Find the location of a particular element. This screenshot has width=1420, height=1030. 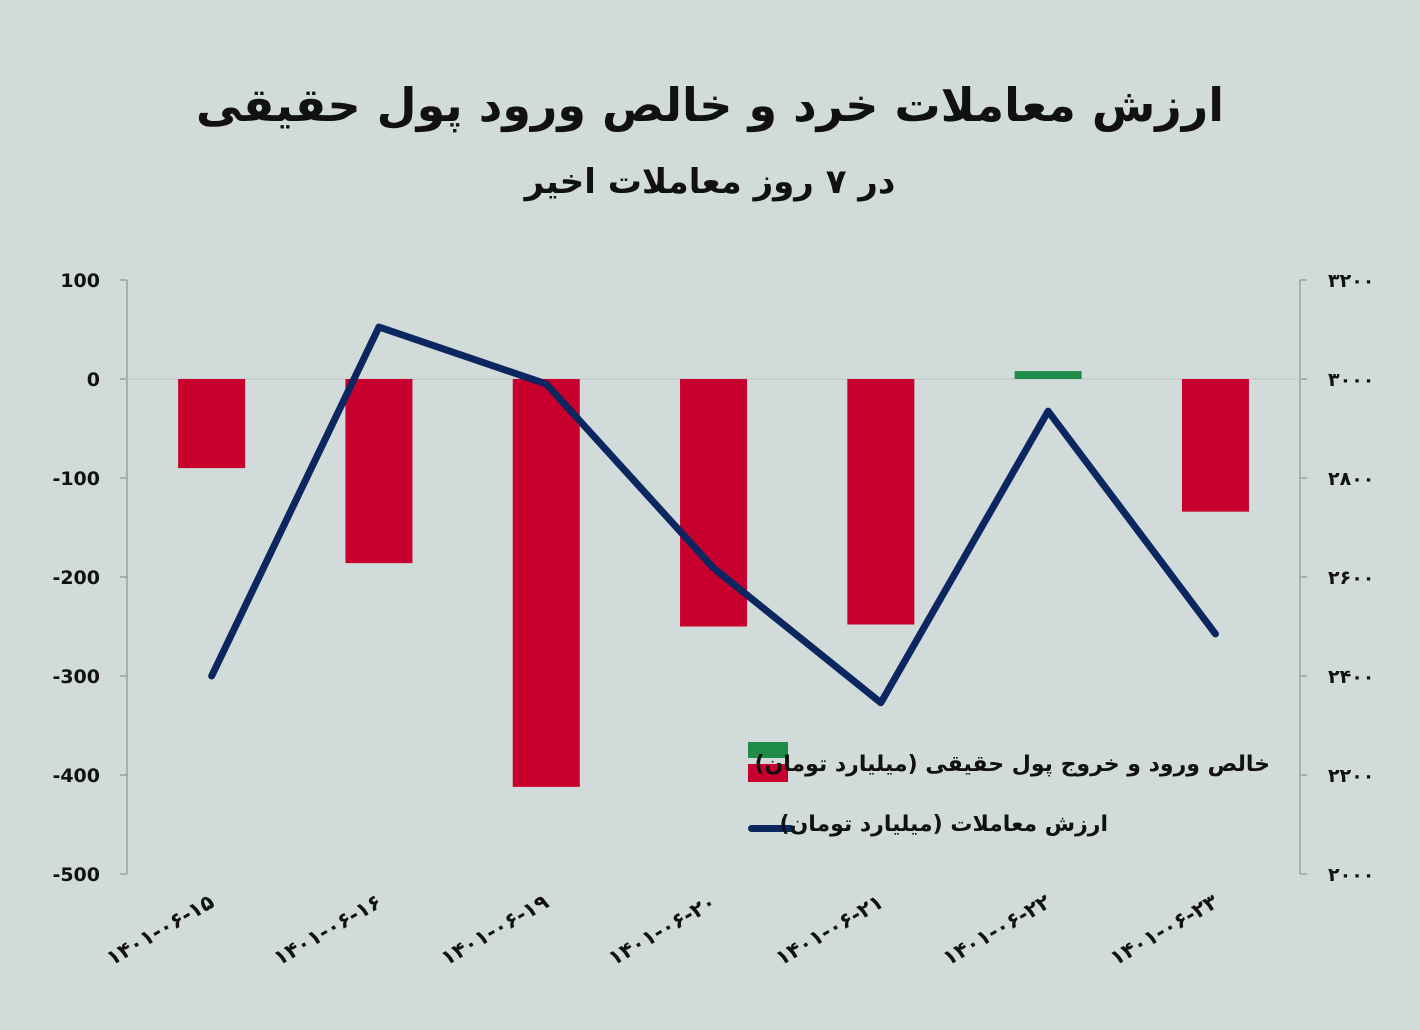

legend-line-swatch is located at coordinates (771, 828).